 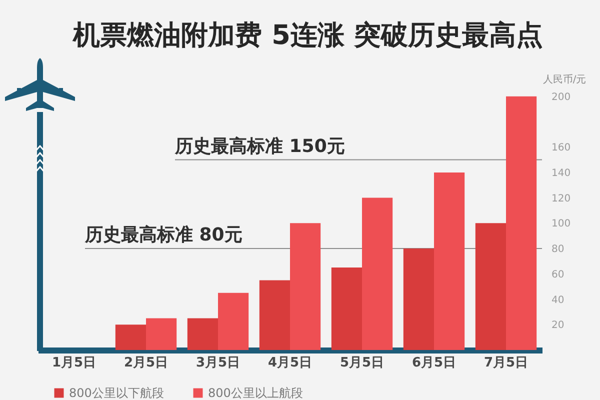 What do you see at coordinates (561, 148) in the screenshot?
I see `y-tick-label: 160` at bounding box center [561, 148].